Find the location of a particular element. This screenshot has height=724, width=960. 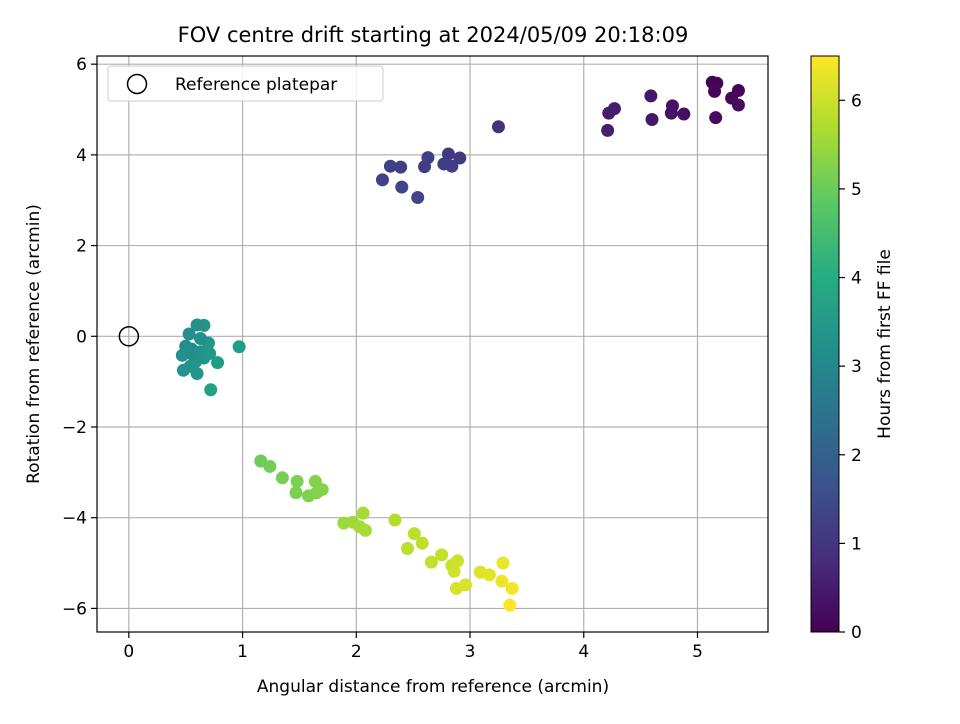

x-tick-label: 3 is located at coordinates (470, 652).